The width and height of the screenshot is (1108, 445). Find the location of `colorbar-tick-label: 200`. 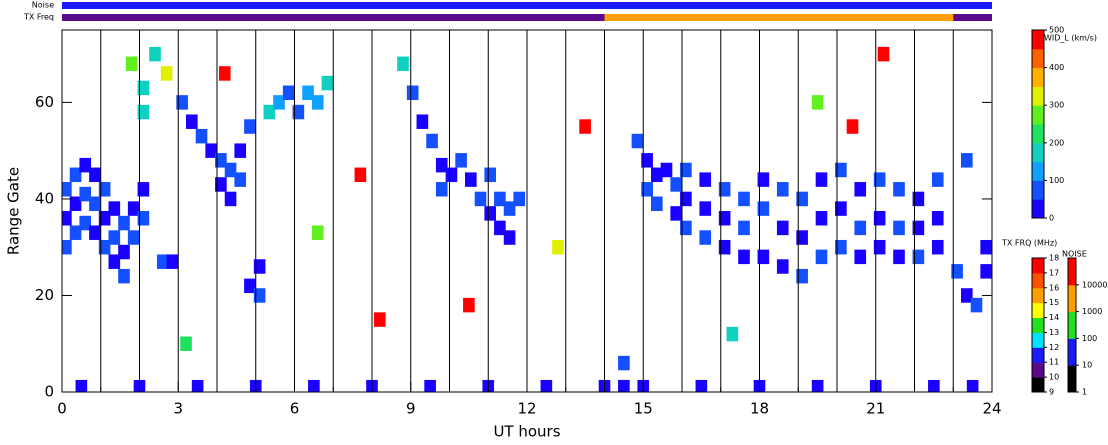

colorbar-tick-label: 200 is located at coordinates (1056, 142).